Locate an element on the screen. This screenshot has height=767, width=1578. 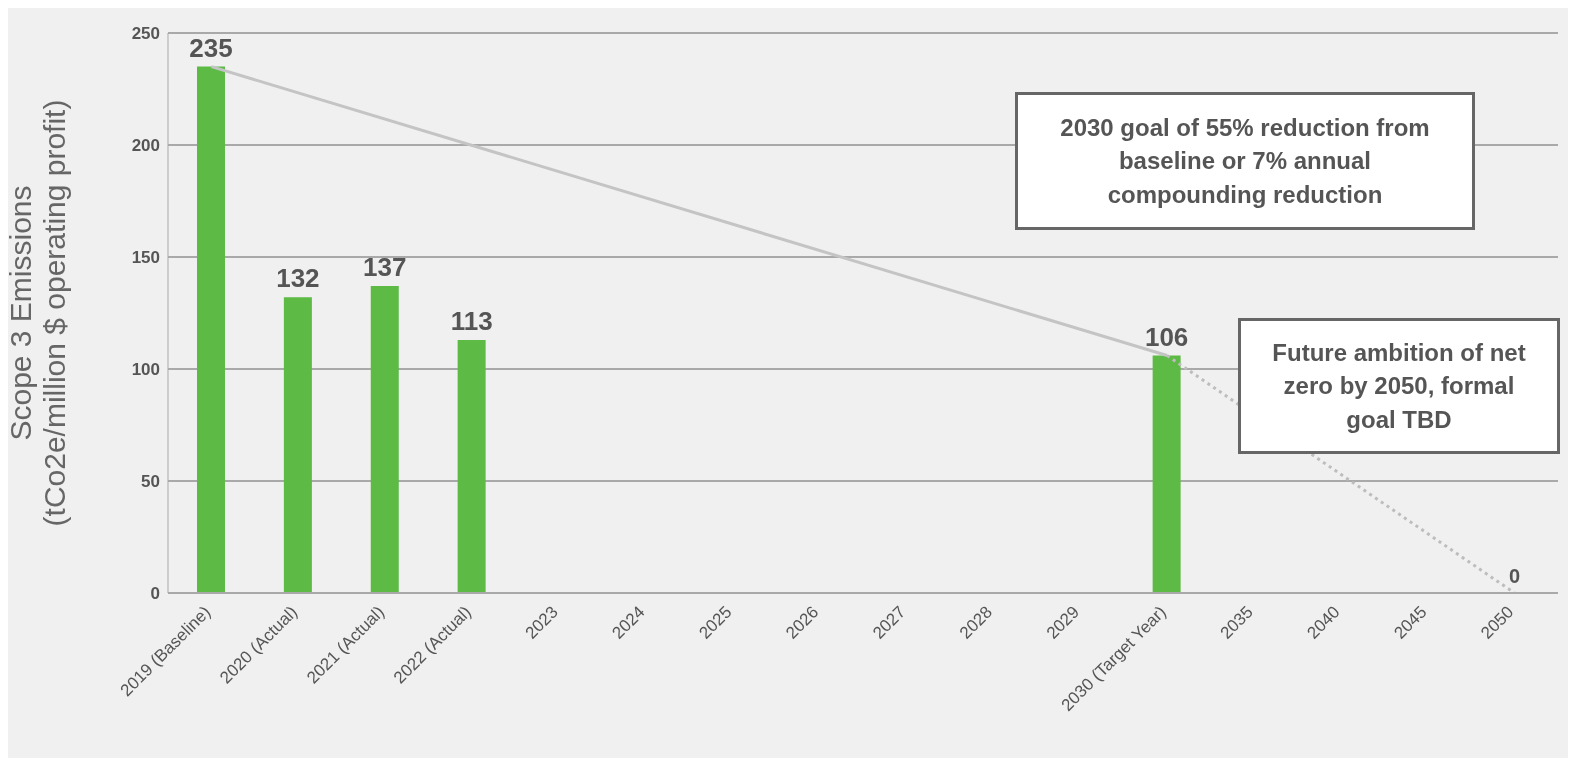
data-label: 106 is located at coordinates (1166, 336).